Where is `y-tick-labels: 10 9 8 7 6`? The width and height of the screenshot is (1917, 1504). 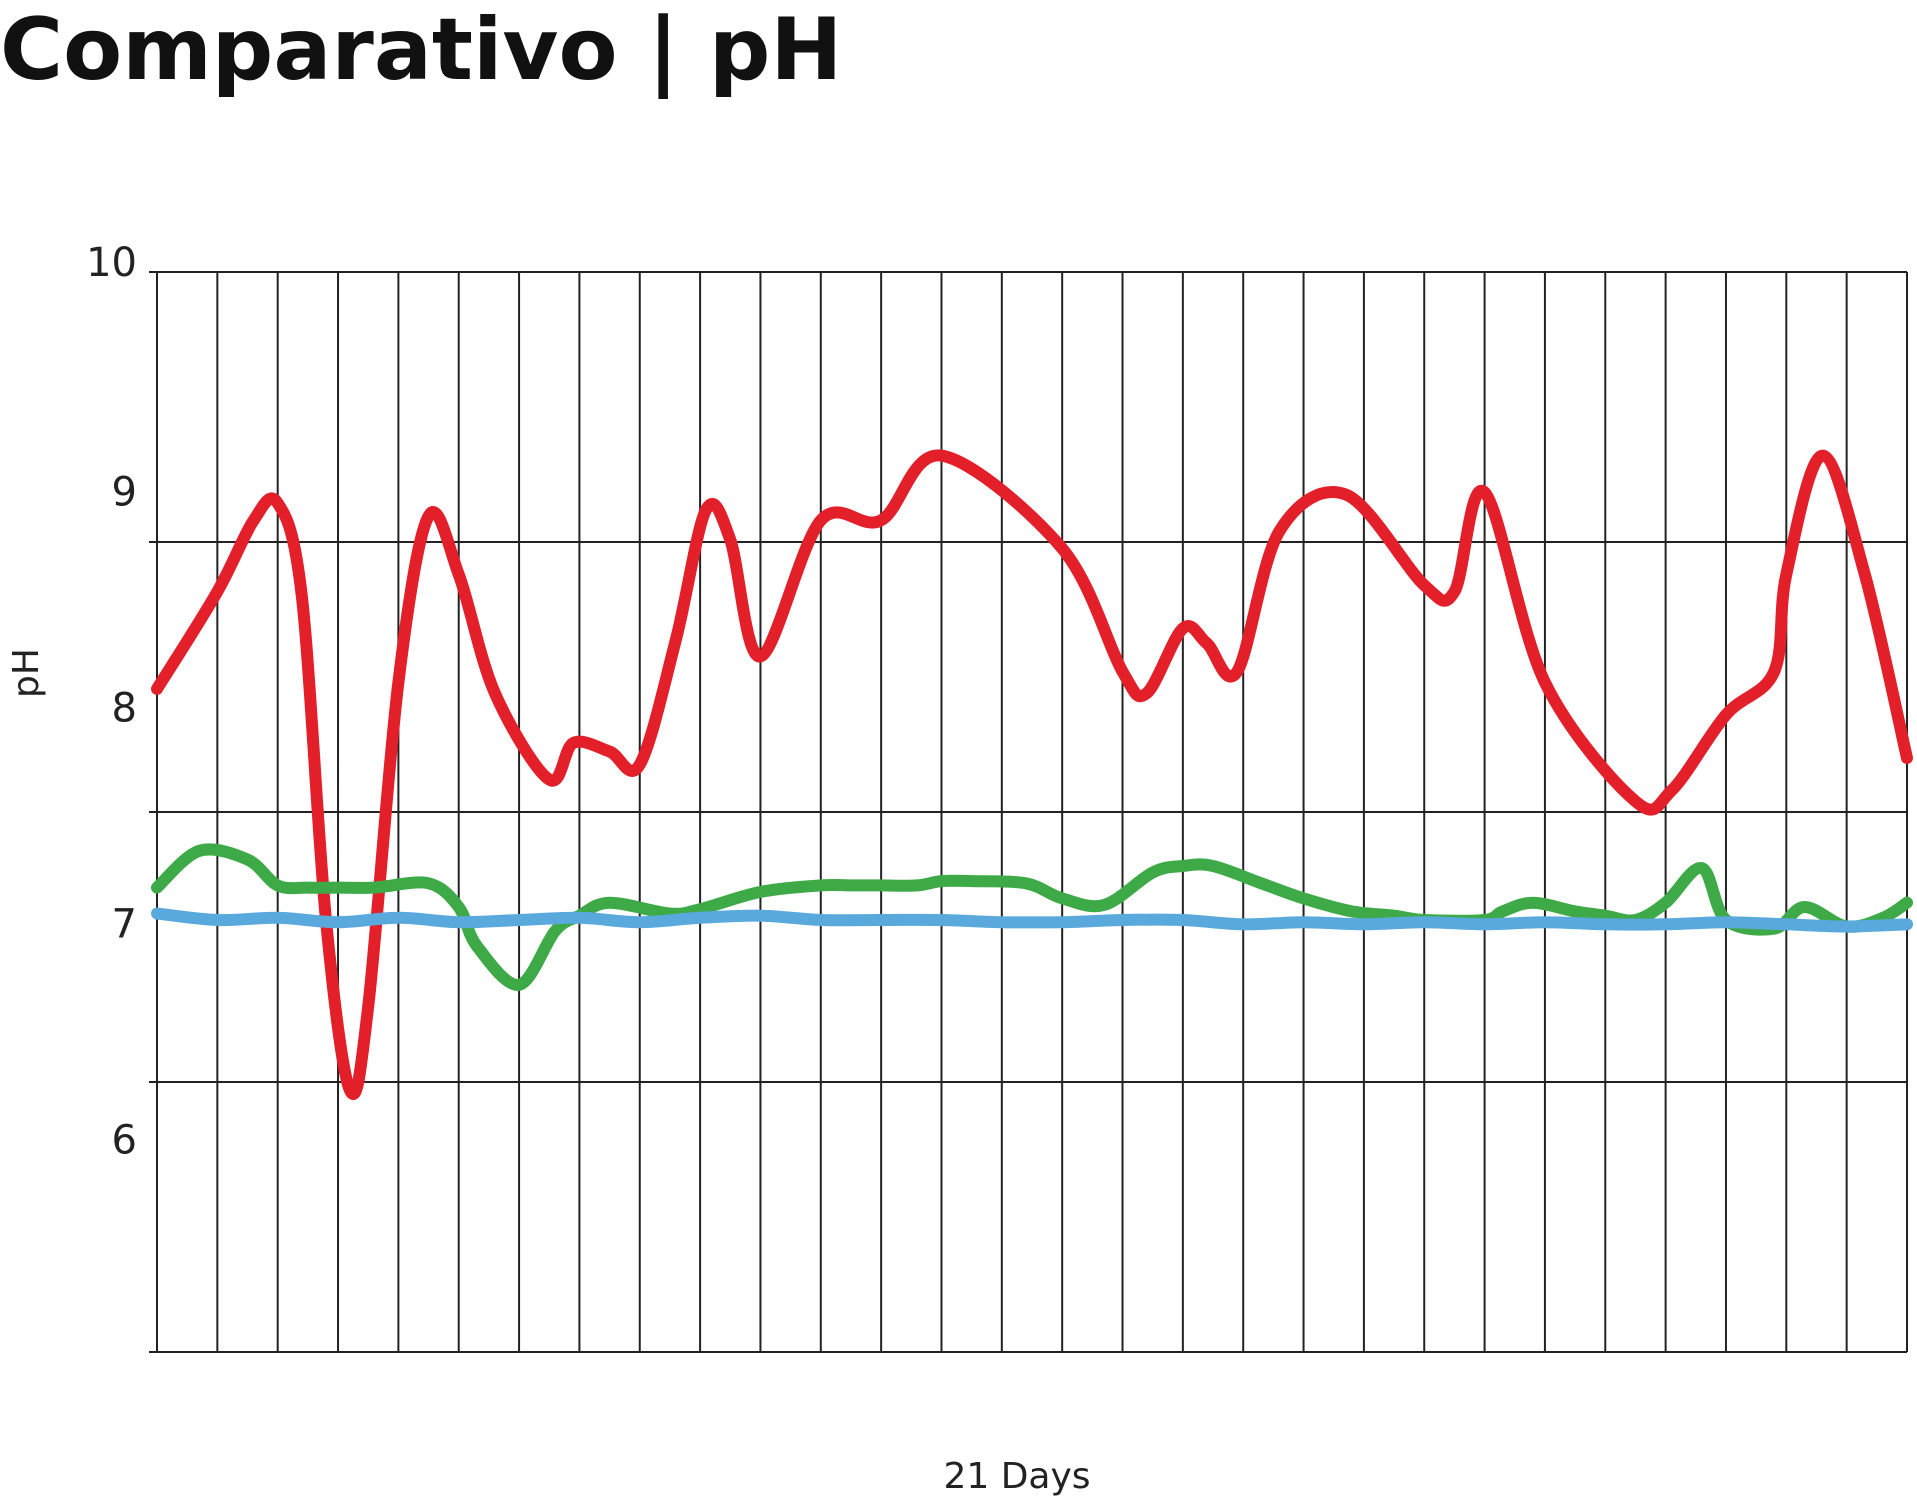
y-tick-labels: 10 9 8 7 6 is located at coordinates (111, 701).